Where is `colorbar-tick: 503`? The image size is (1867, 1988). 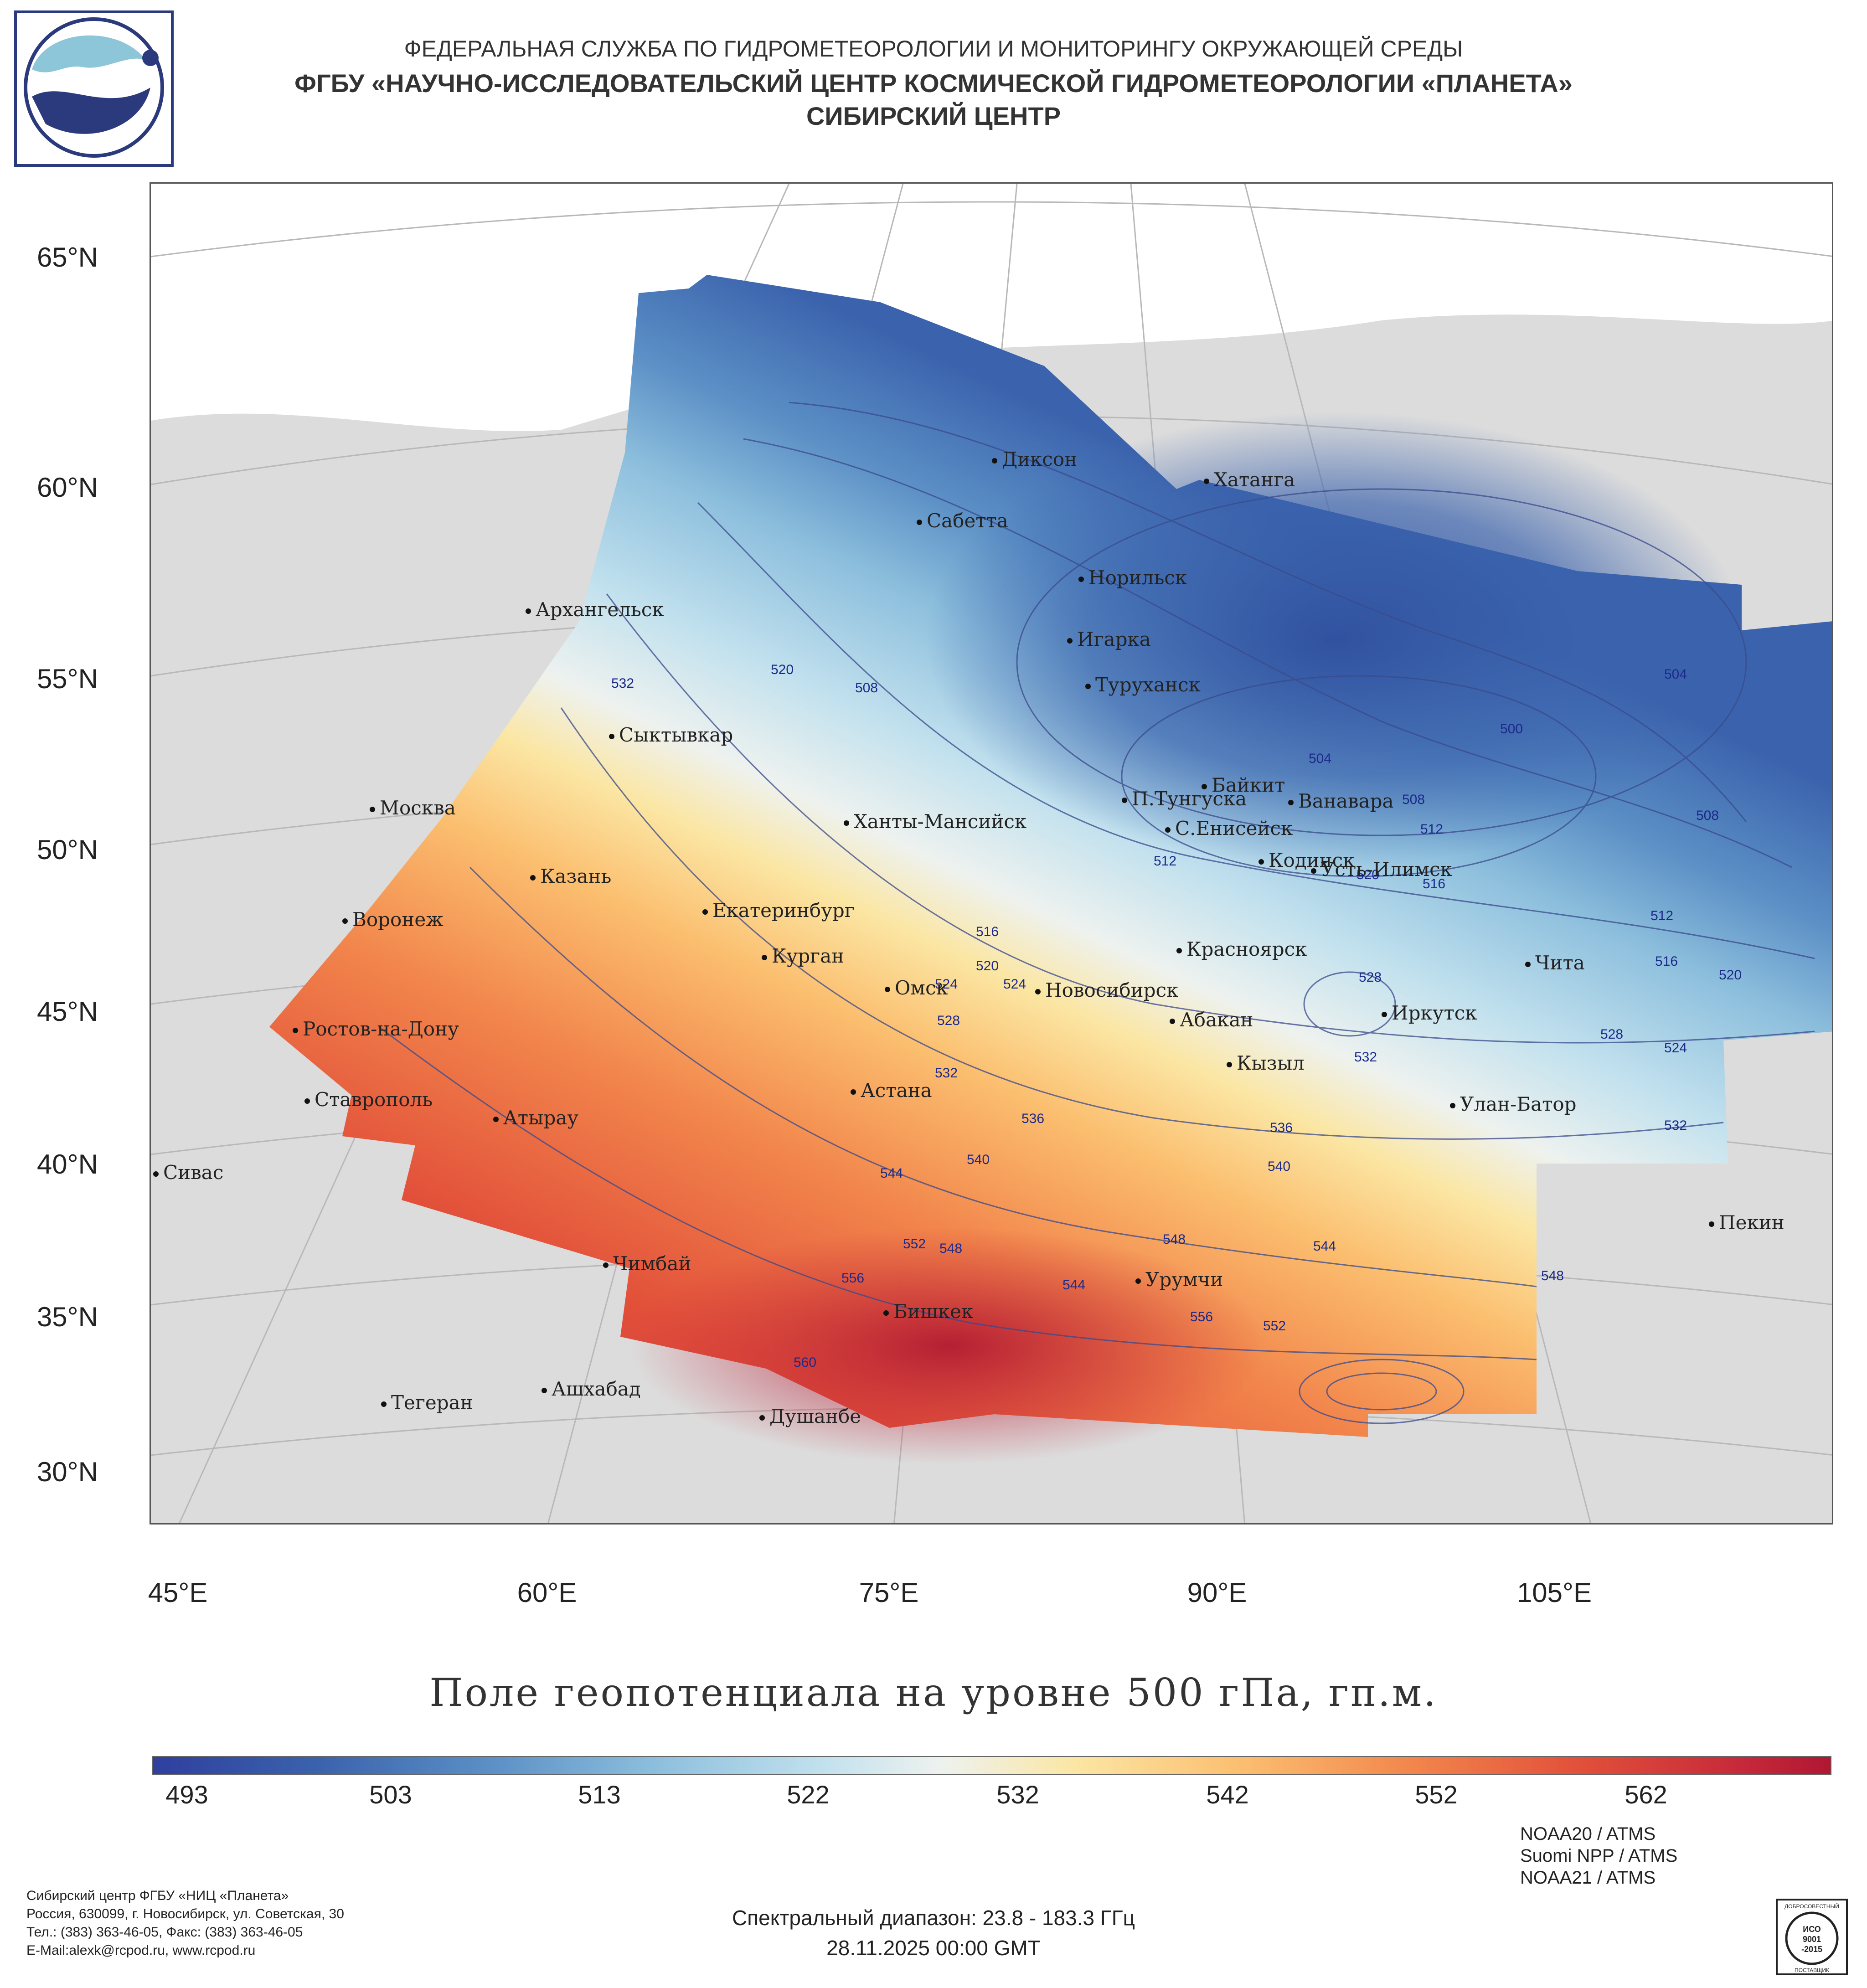
colorbar-tick: 503 is located at coordinates (390, 1794).